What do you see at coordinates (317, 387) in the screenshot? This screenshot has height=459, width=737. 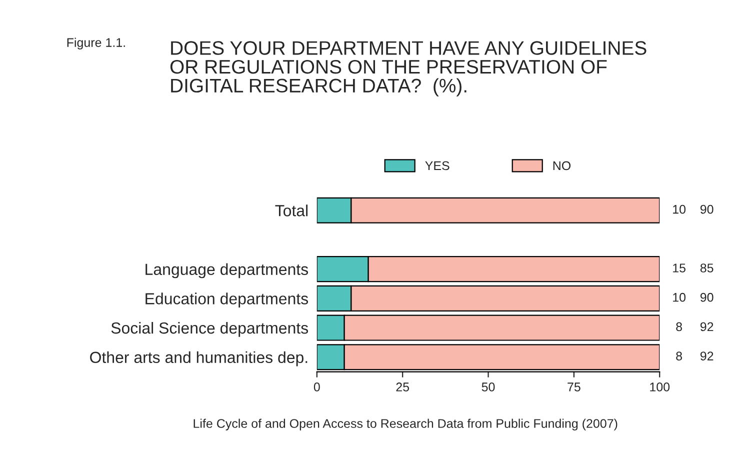 I see `x-tick-label: 0` at bounding box center [317, 387].